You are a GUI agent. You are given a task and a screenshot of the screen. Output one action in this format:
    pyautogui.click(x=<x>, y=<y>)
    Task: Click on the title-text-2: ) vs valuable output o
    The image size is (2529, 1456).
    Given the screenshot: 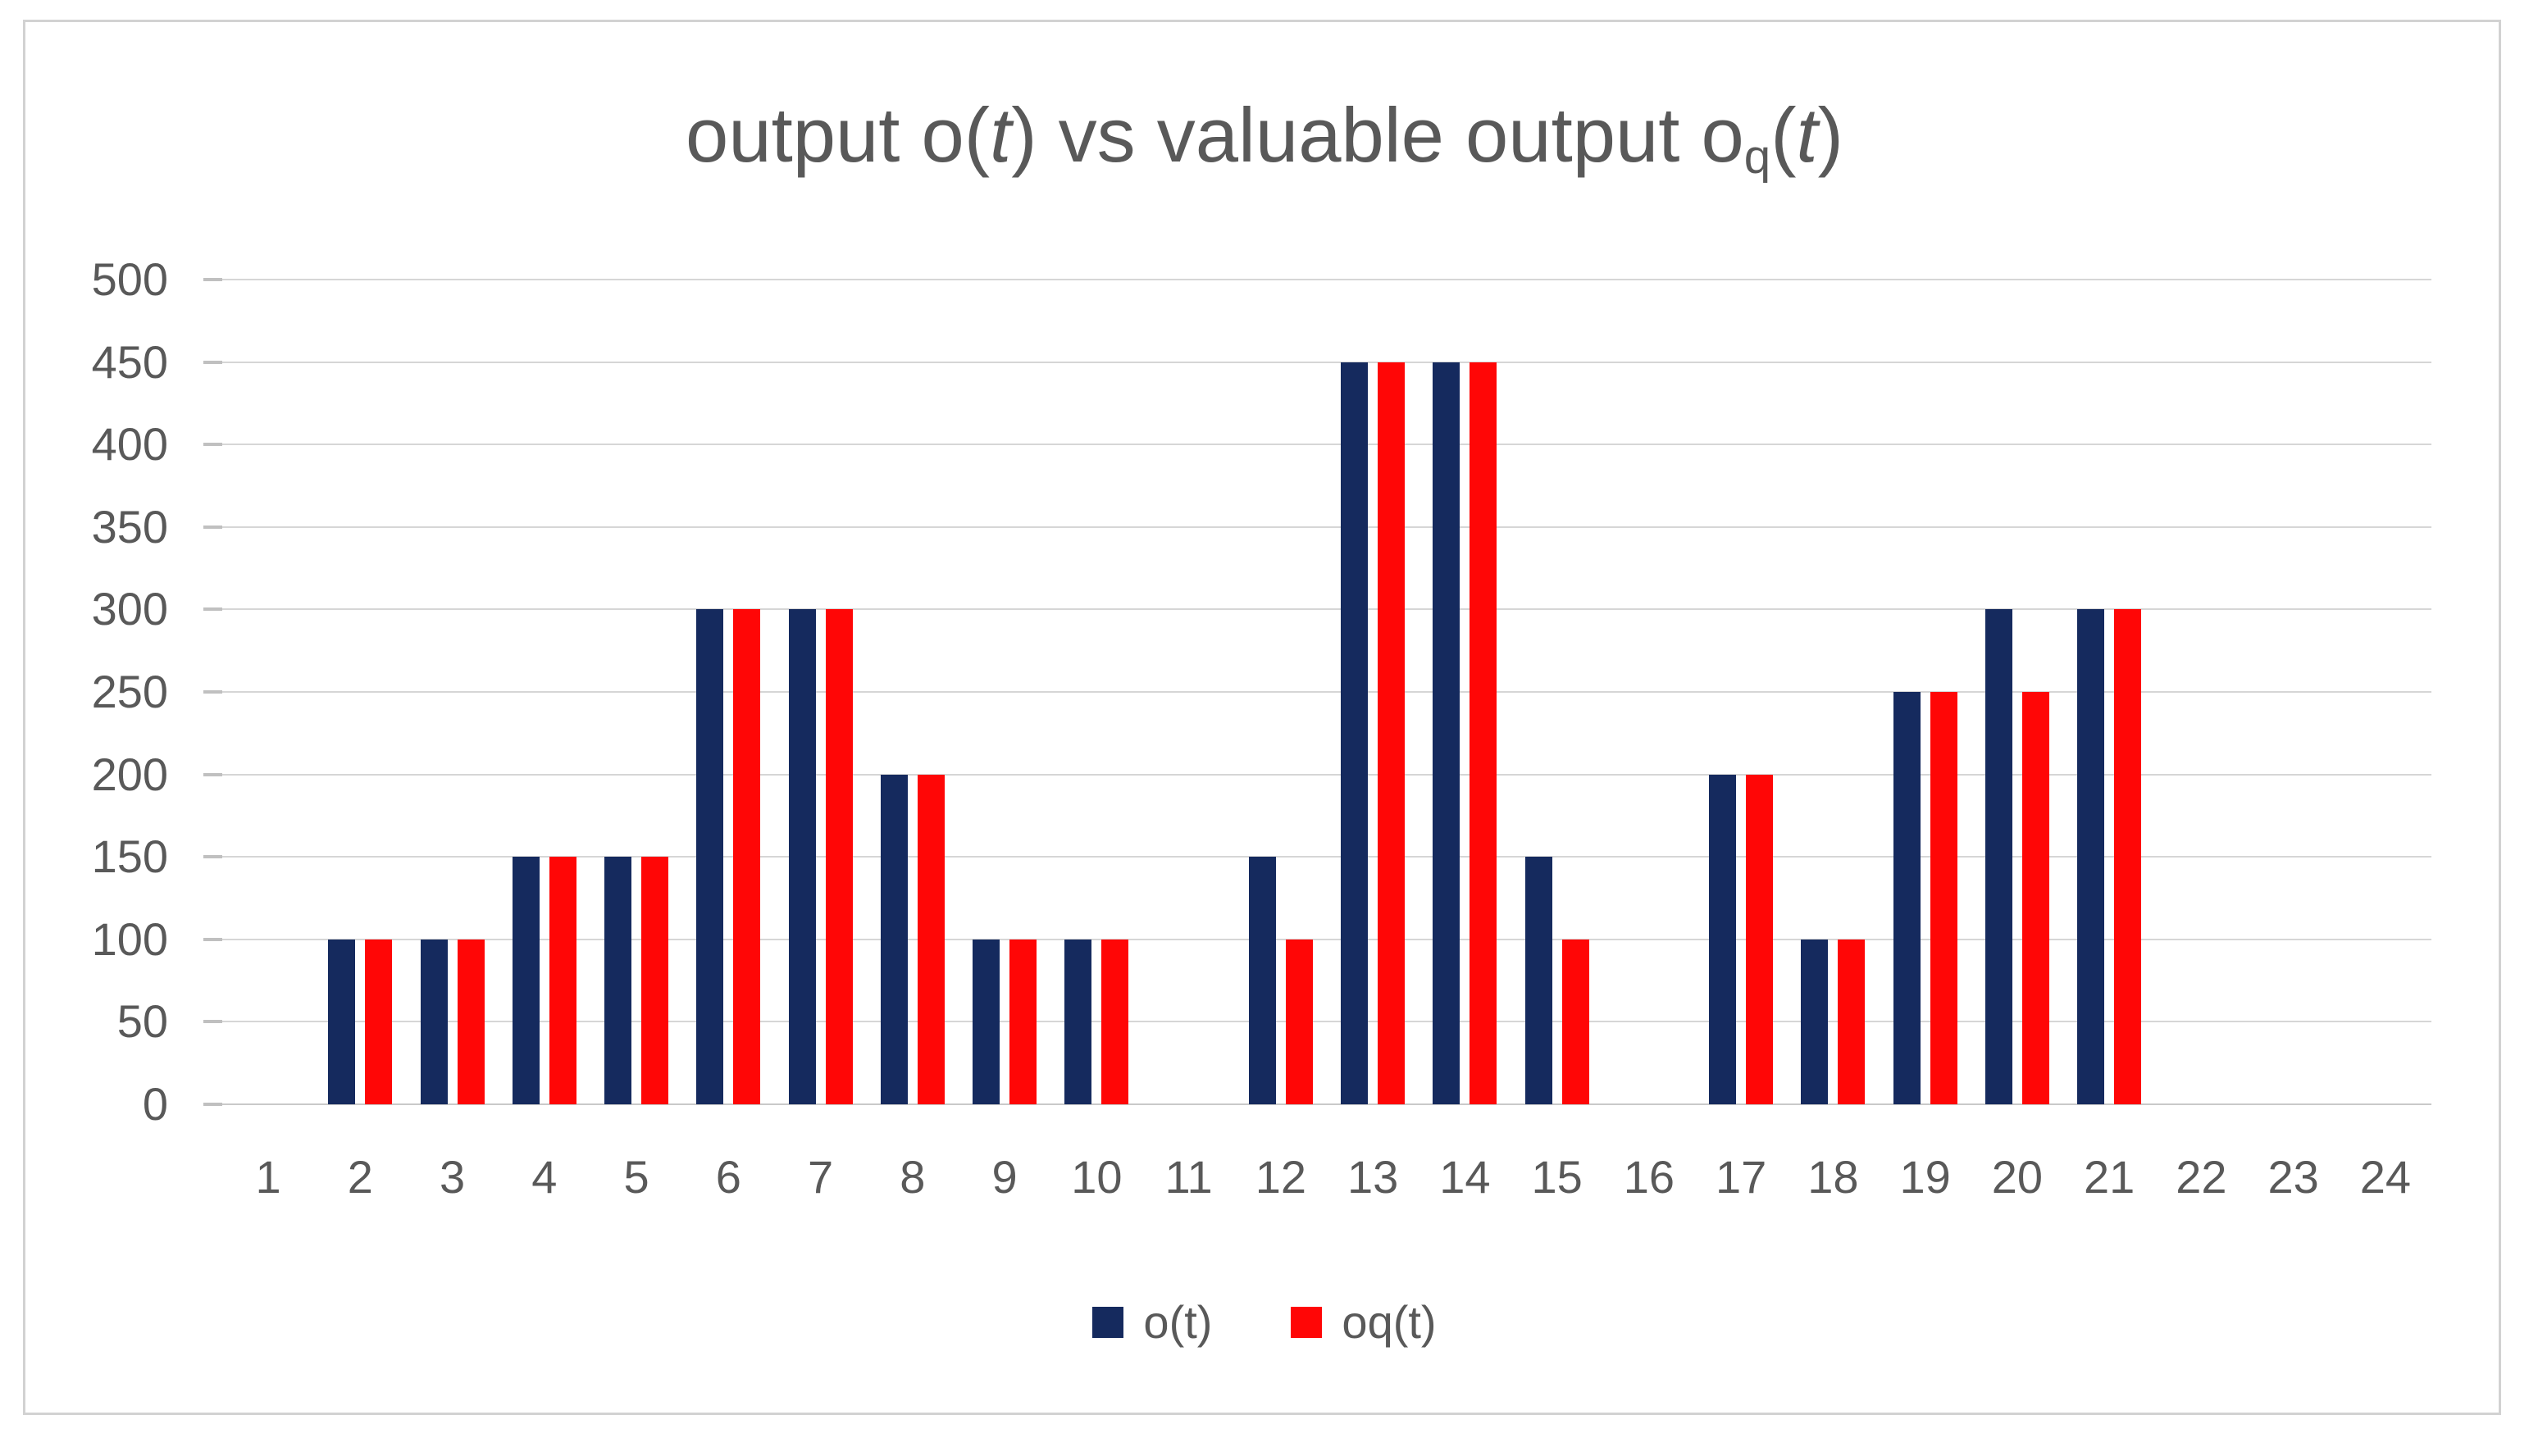 What is the action you would take?
    pyautogui.click(x=1377, y=135)
    